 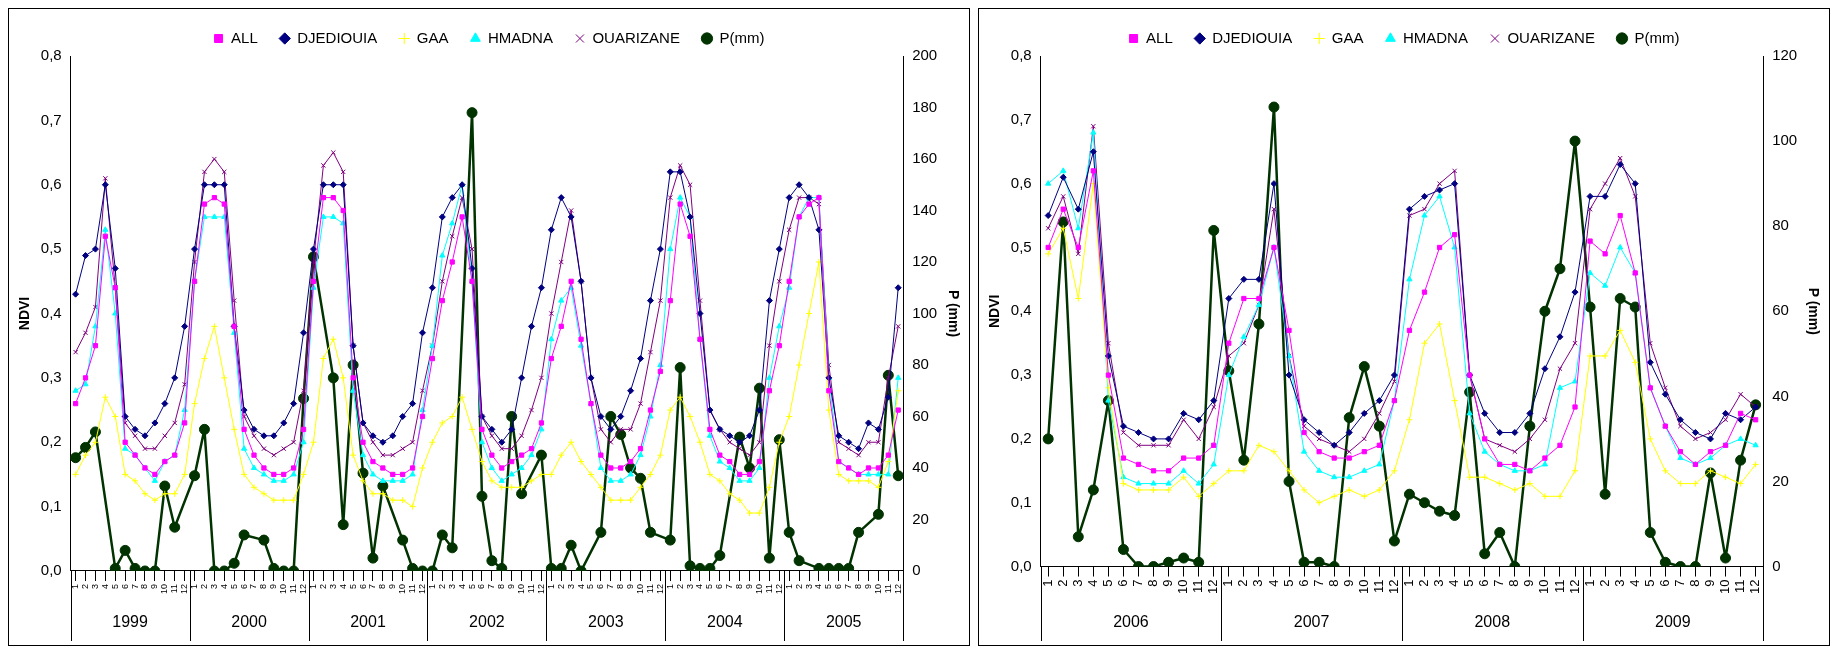 I want to click on y2-axis-title: P (mm), so click(x=953, y=313).